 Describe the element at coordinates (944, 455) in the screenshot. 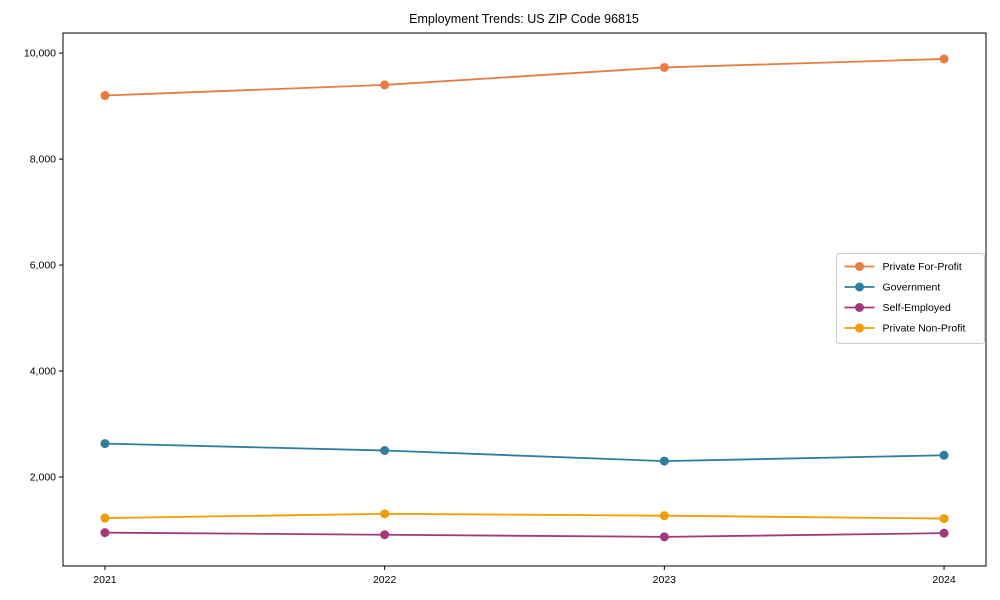

I see `data-point-government-2024` at that location.